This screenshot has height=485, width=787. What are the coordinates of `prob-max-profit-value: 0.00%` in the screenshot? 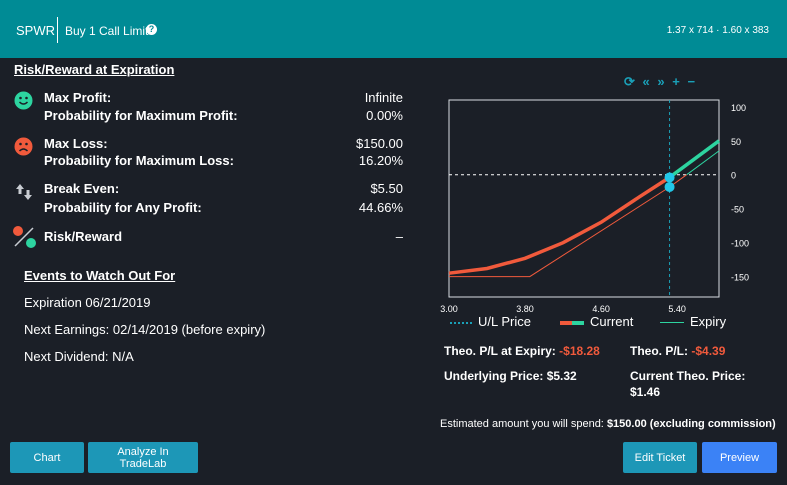 It's located at (384, 115).